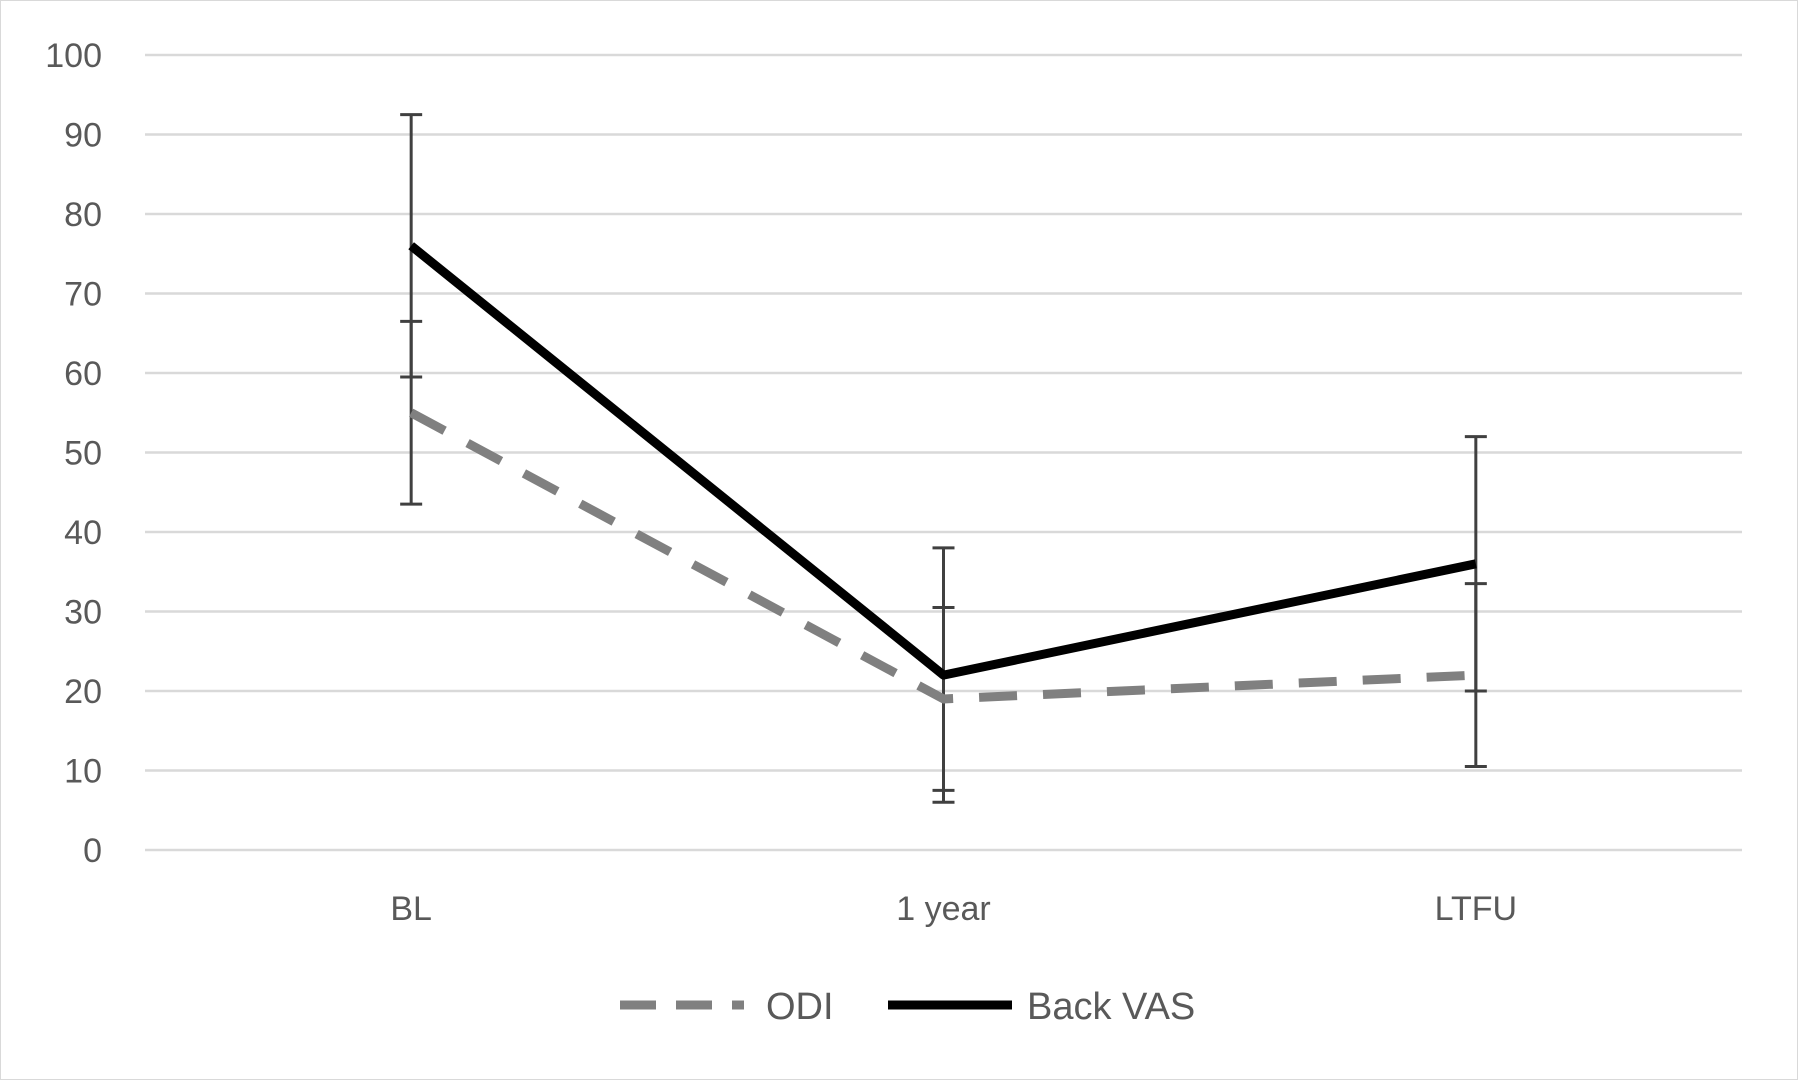 The width and height of the screenshot is (1800, 1082). Describe the element at coordinates (411, 909) in the screenshot. I see `x-tick-label: BL` at that location.